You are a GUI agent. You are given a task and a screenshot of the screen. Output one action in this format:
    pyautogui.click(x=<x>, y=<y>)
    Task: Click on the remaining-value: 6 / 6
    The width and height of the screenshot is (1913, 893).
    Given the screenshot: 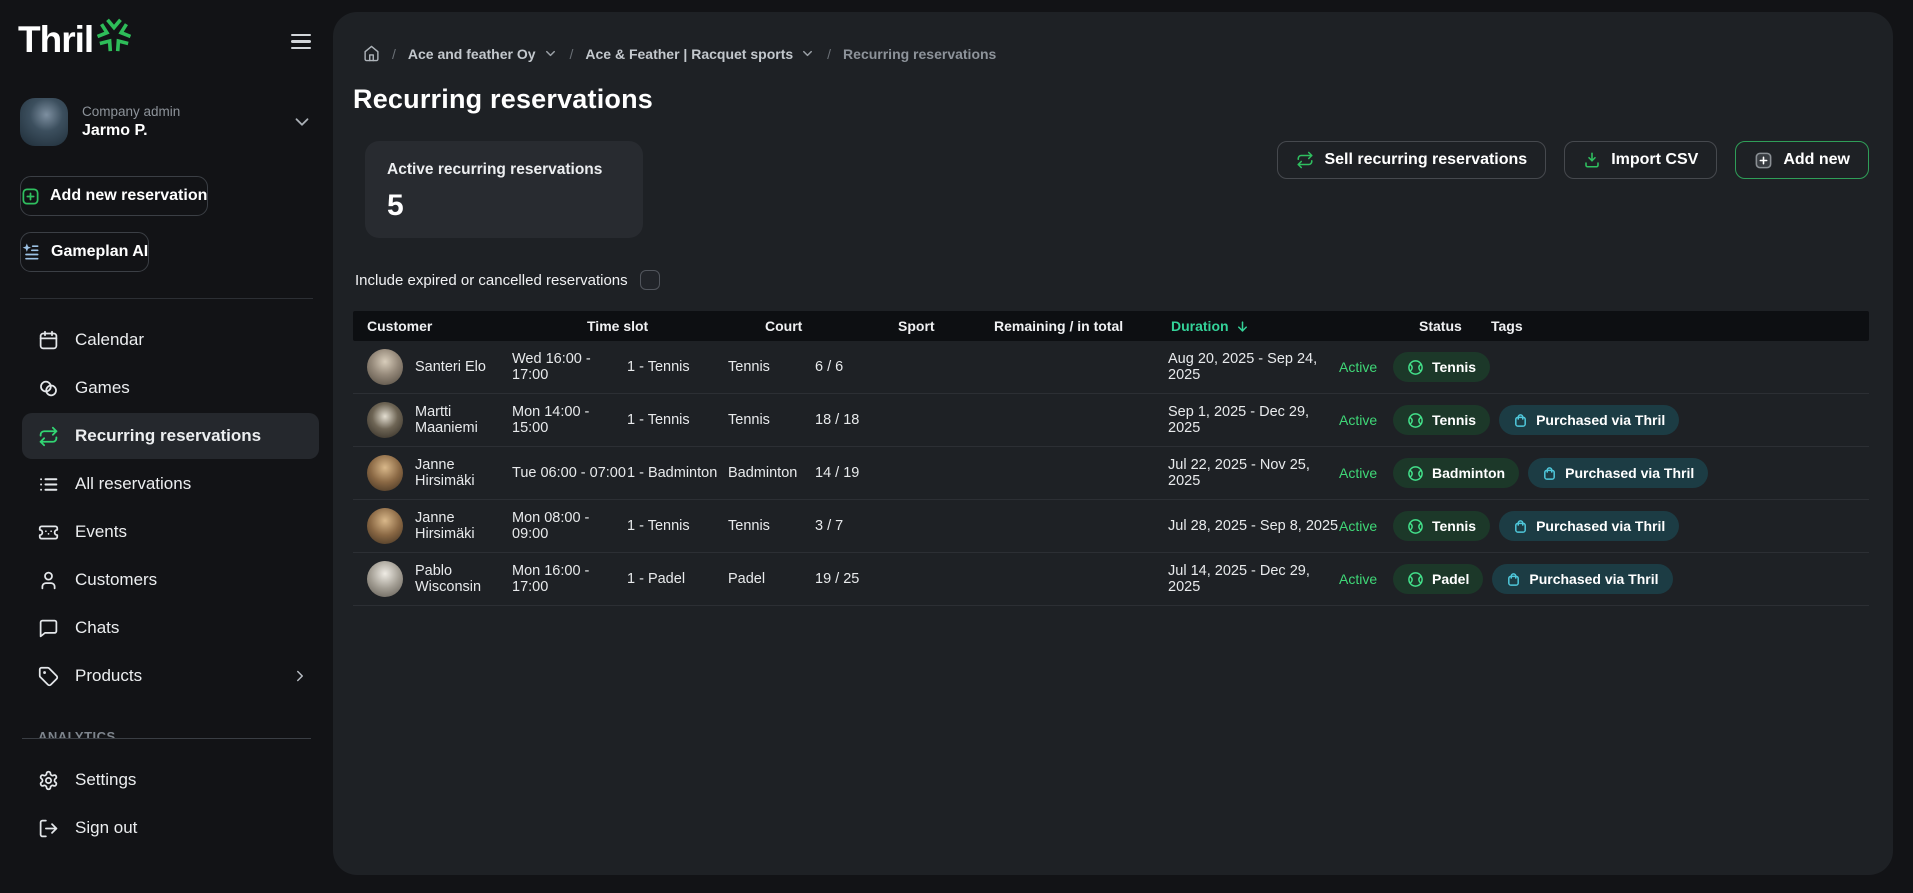 What is the action you would take?
    pyautogui.click(x=829, y=367)
    